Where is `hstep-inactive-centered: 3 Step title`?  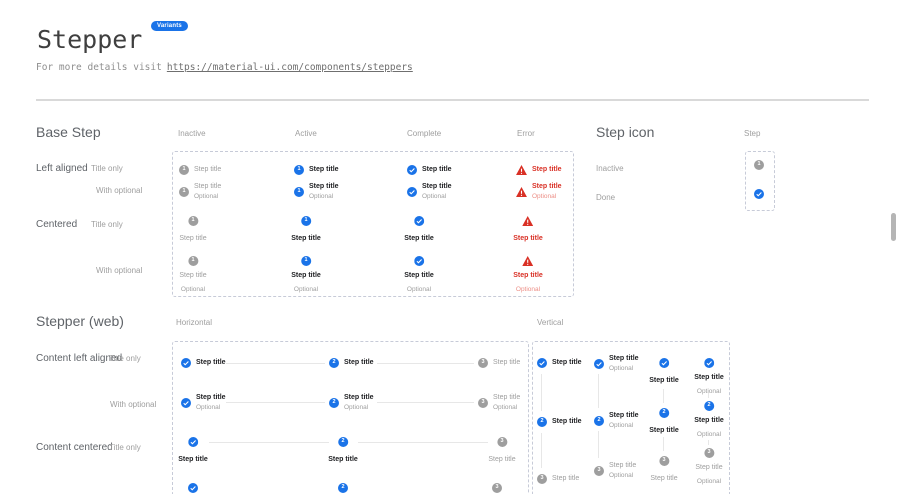
hstep-inactive-centered: 3 Step title is located at coordinates (502, 450).